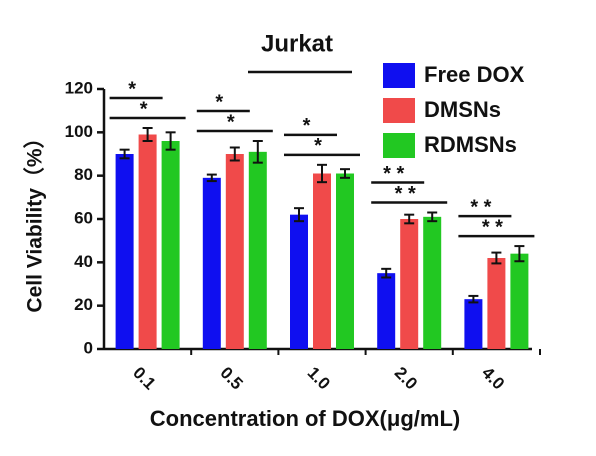 The width and height of the screenshot is (596, 456). Describe the element at coordinates (35, 219) in the screenshot. I see `y-axis-label: Cell Viability（%）` at that location.